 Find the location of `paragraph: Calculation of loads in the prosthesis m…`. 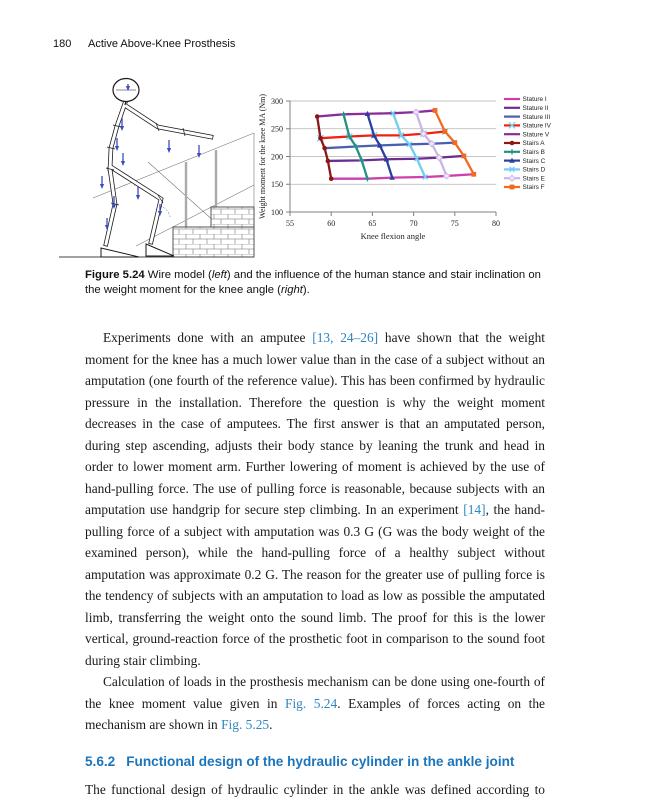

paragraph: Calculation of loads in the prosthesis m… is located at coordinates (315, 703).